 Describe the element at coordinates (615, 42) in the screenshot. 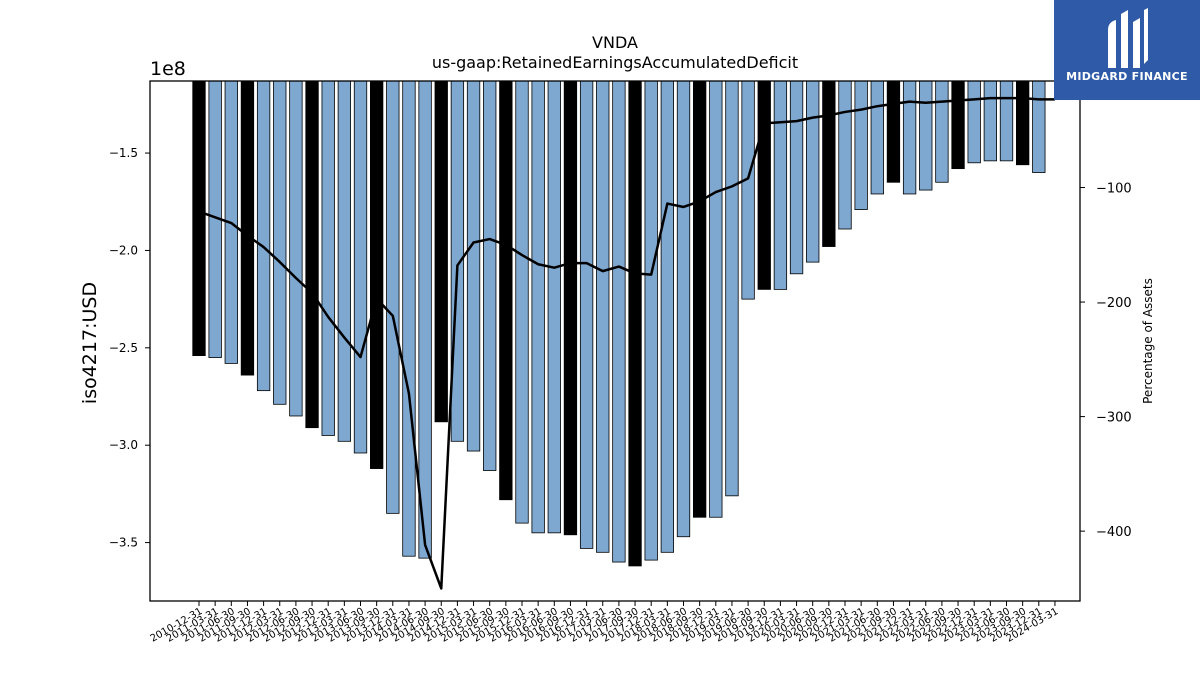

I see `chart-title: VNDA` at that location.